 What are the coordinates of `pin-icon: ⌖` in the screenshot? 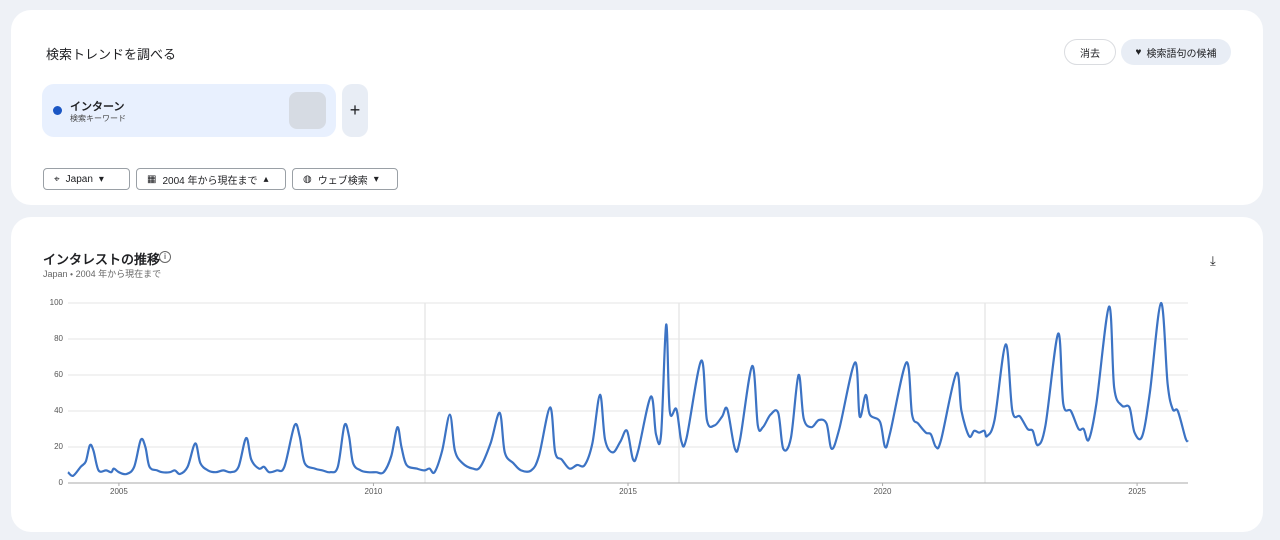 It's located at (57, 179).